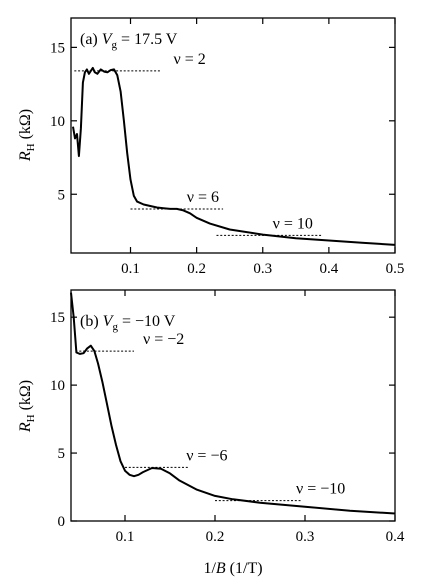 This screenshot has height=586, width=435. What do you see at coordinates (163, 339) in the screenshot?
I see `plateau-label: ν = −2` at bounding box center [163, 339].